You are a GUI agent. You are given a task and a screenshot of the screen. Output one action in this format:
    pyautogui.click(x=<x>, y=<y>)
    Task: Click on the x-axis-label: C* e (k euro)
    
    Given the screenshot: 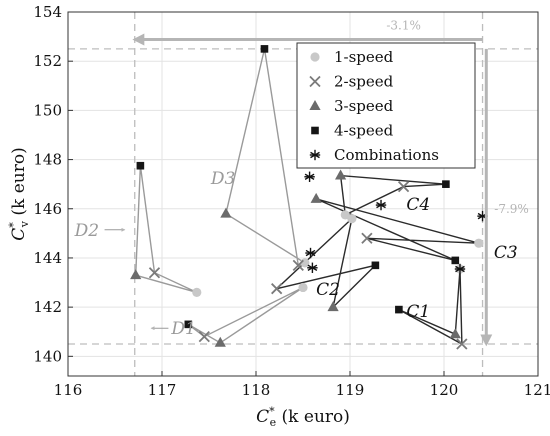 What is the action you would take?
    pyautogui.click(x=303, y=417)
    